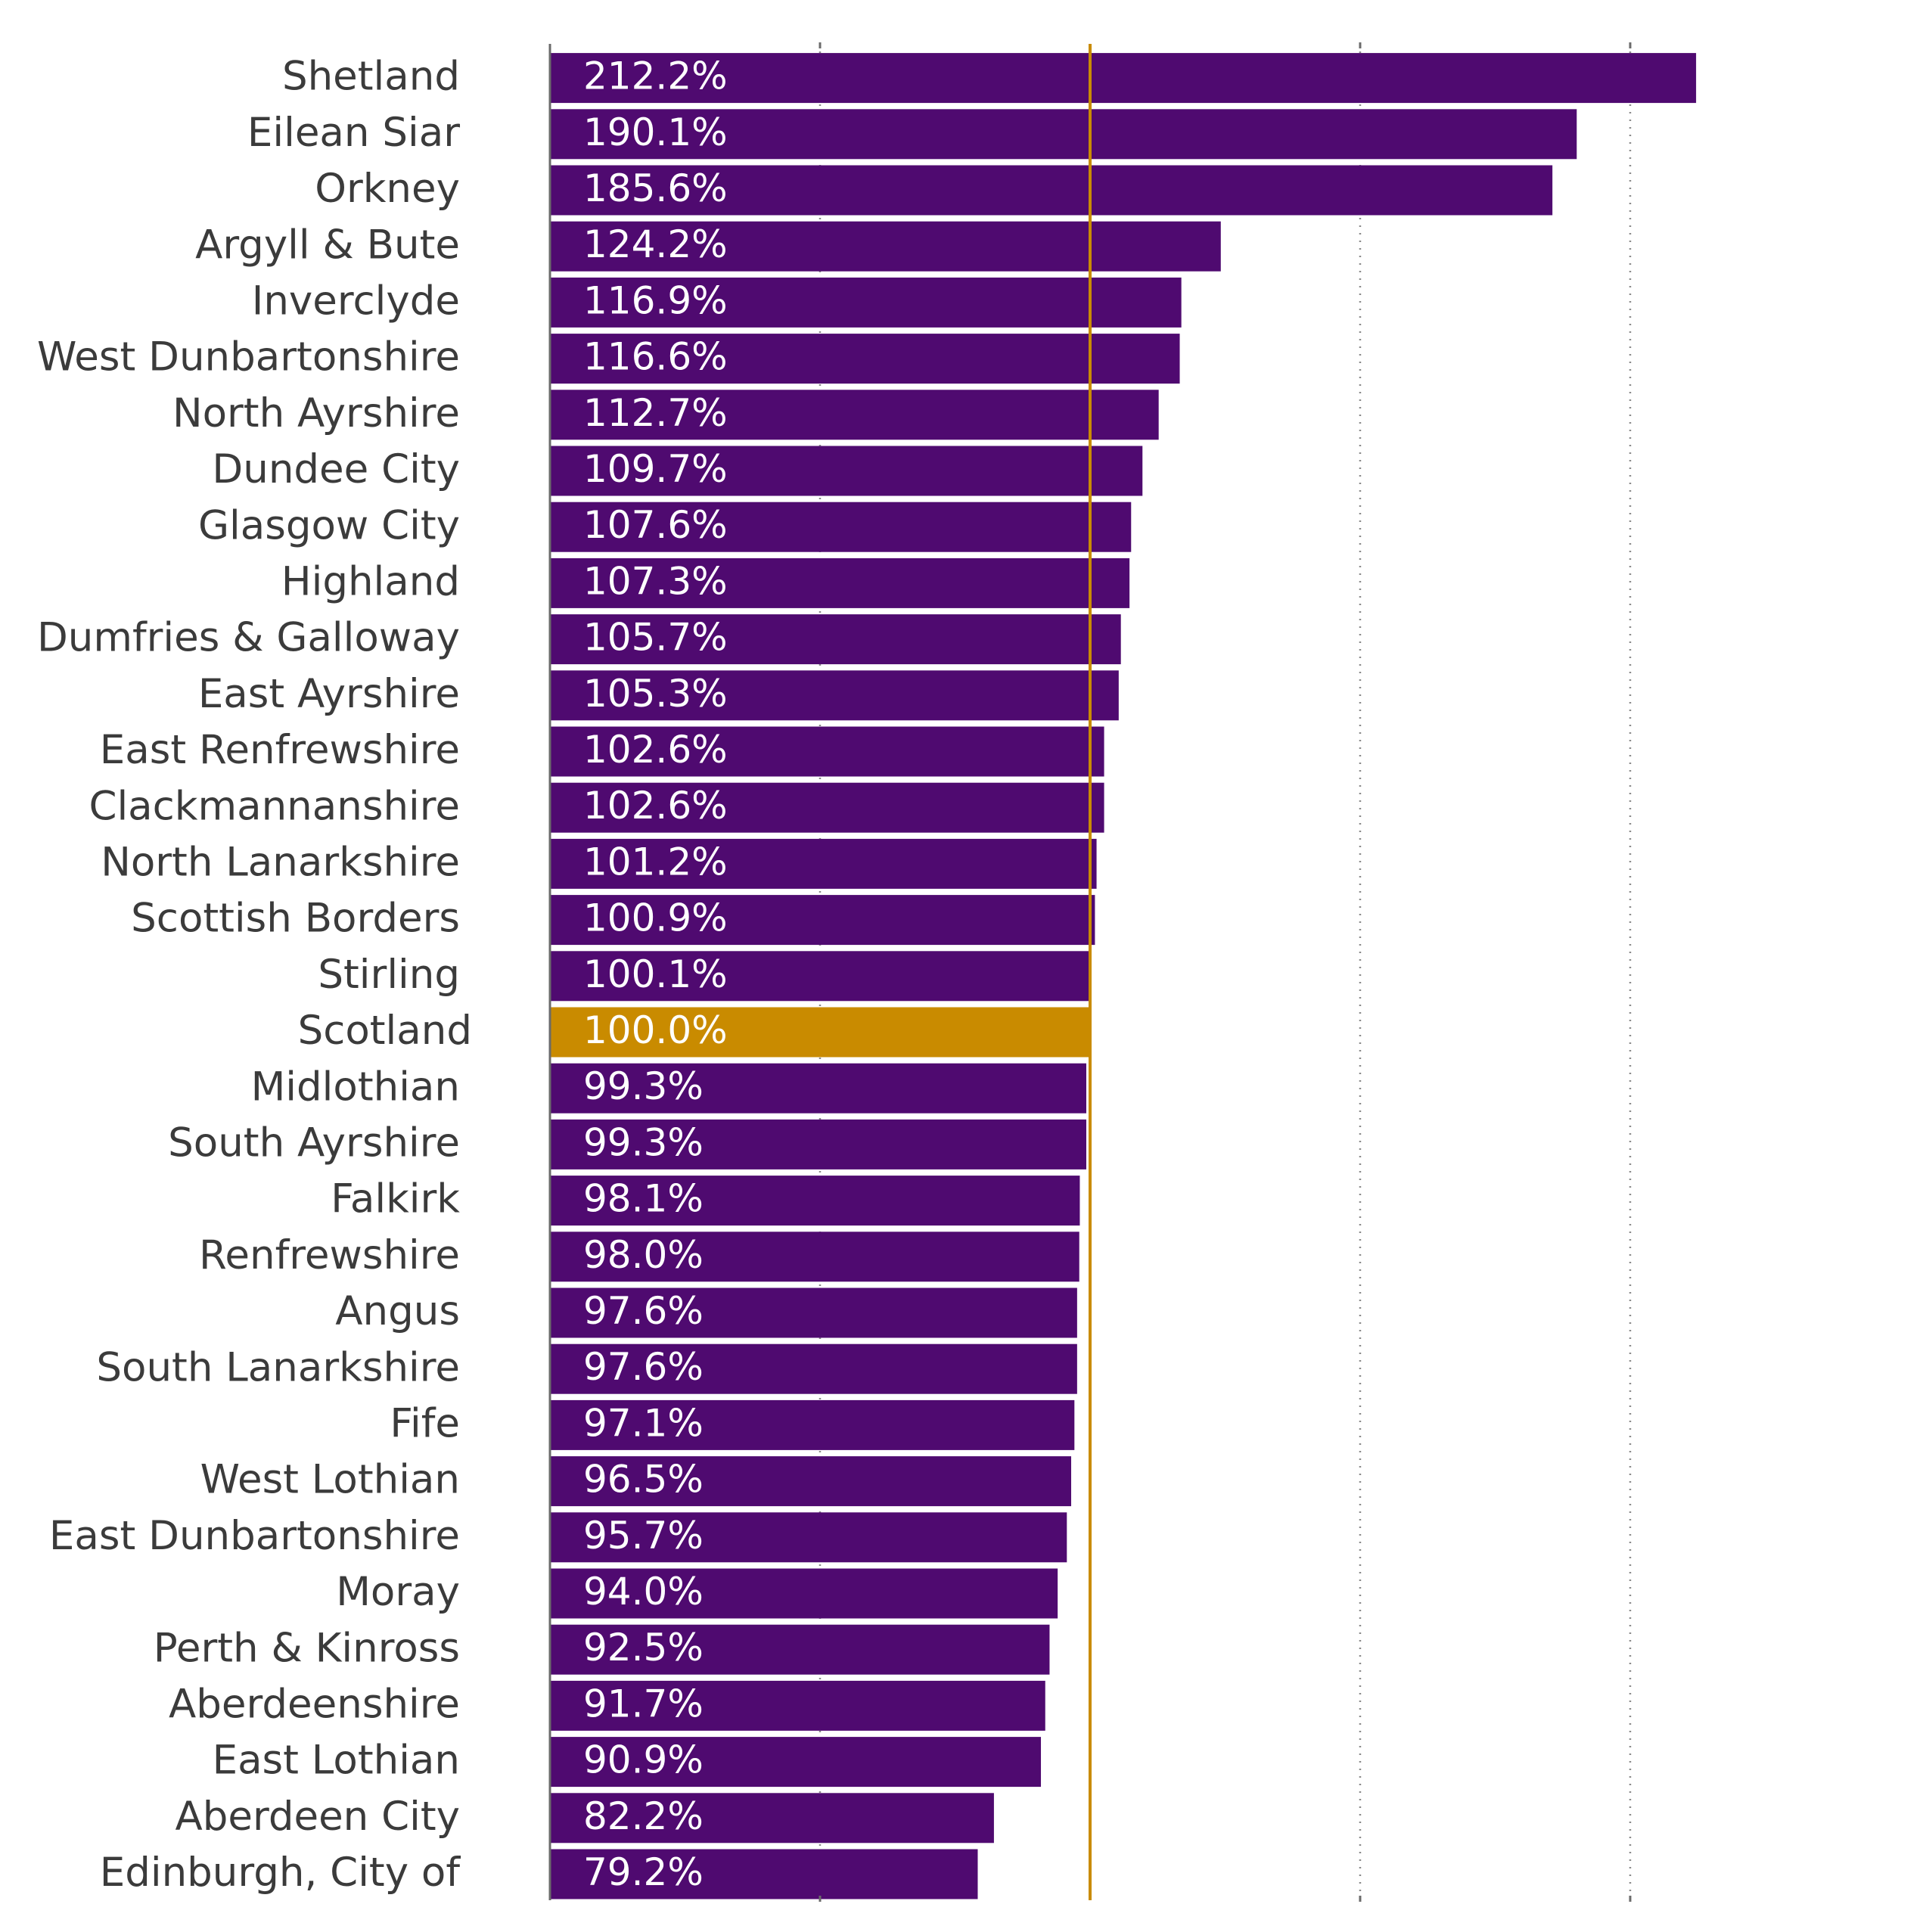 The image size is (1929, 1932). Describe the element at coordinates (655, 862) in the screenshot. I see `value-label: 101.2%` at that location.